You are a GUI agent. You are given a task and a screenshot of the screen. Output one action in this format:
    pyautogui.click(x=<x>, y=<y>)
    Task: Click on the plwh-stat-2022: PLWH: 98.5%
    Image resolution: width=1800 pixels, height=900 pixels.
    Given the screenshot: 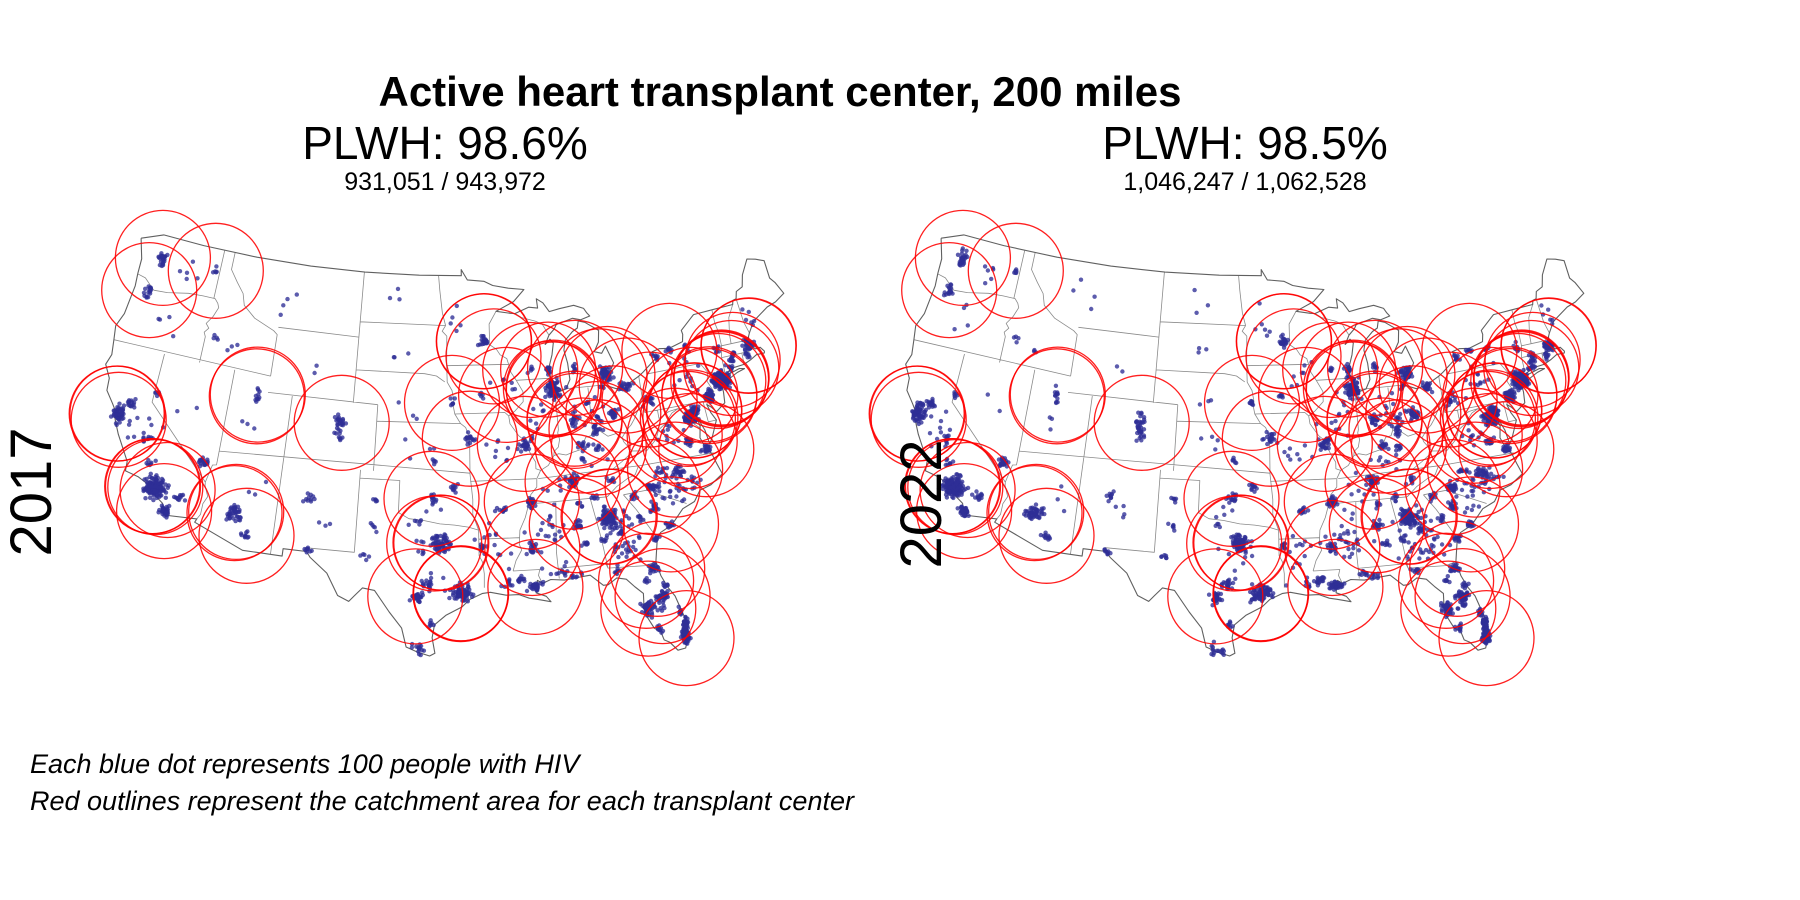 What is the action you would take?
    pyautogui.click(x=1245, y=143)
    